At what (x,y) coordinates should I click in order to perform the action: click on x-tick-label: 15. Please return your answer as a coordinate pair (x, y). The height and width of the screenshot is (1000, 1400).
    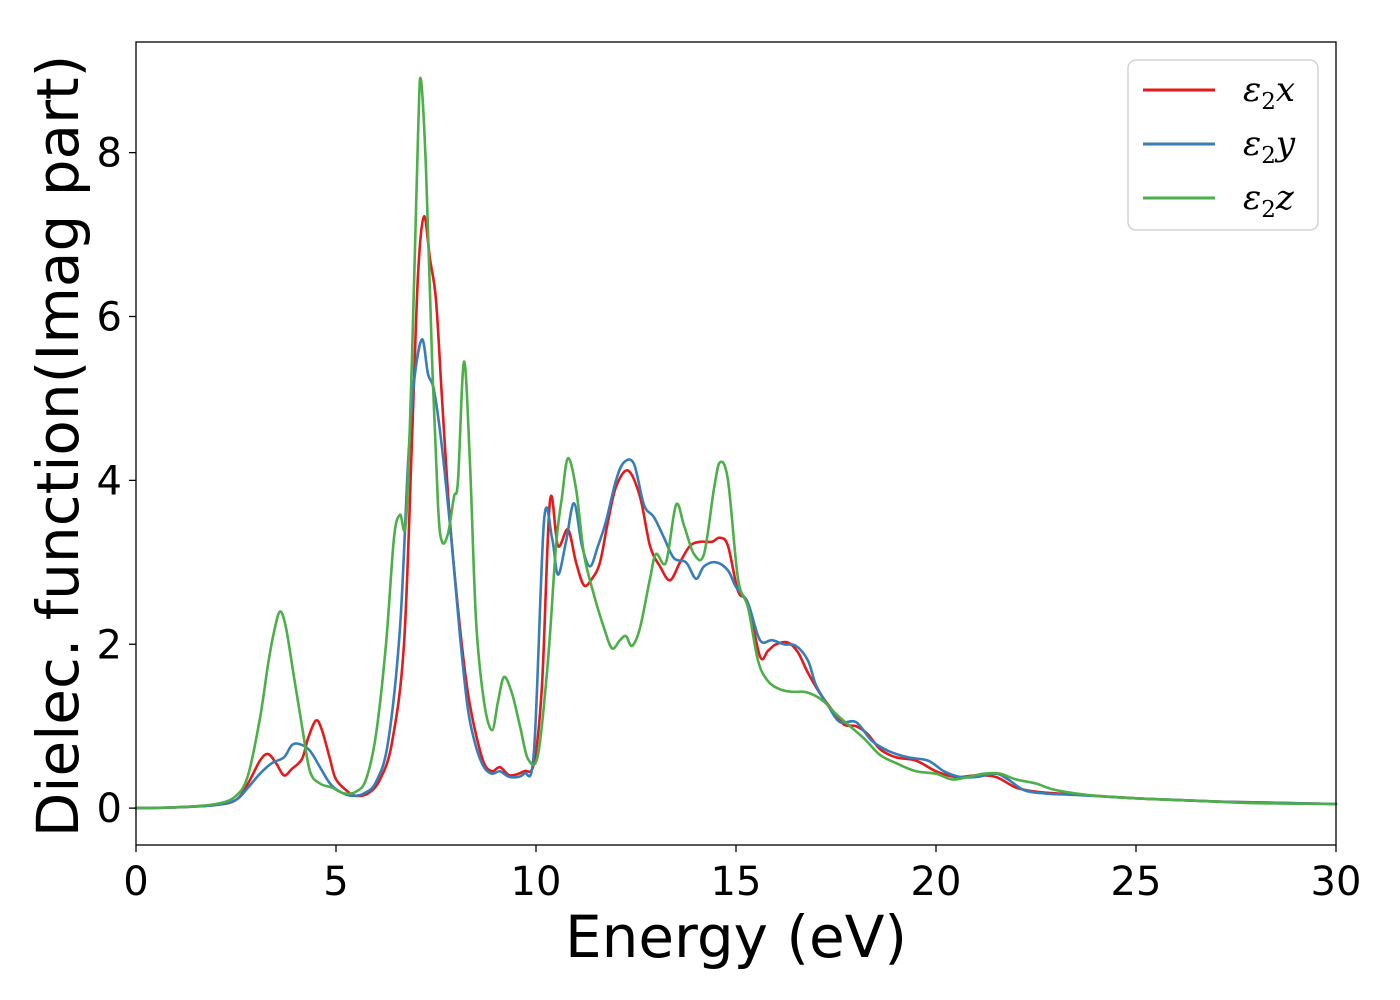
    Looking at the image, I should click on (736, 882).